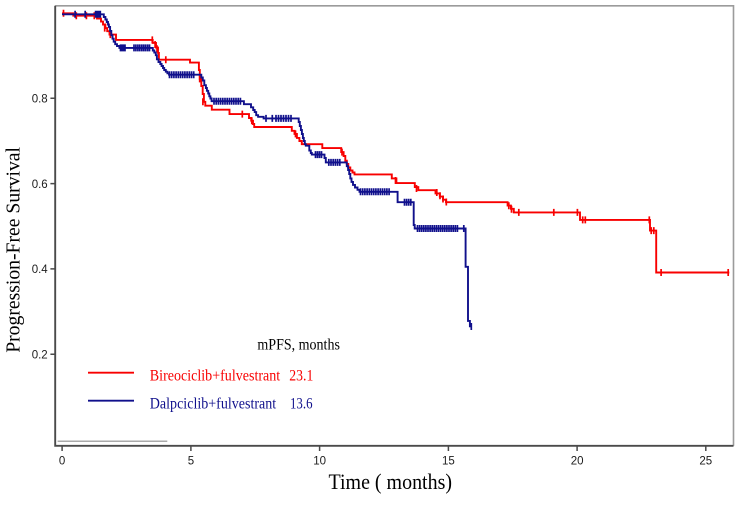 The height and width of the screenshot is (512, 740). I want to click on svg-text: Progression-Free Survival, so click(13, 250).